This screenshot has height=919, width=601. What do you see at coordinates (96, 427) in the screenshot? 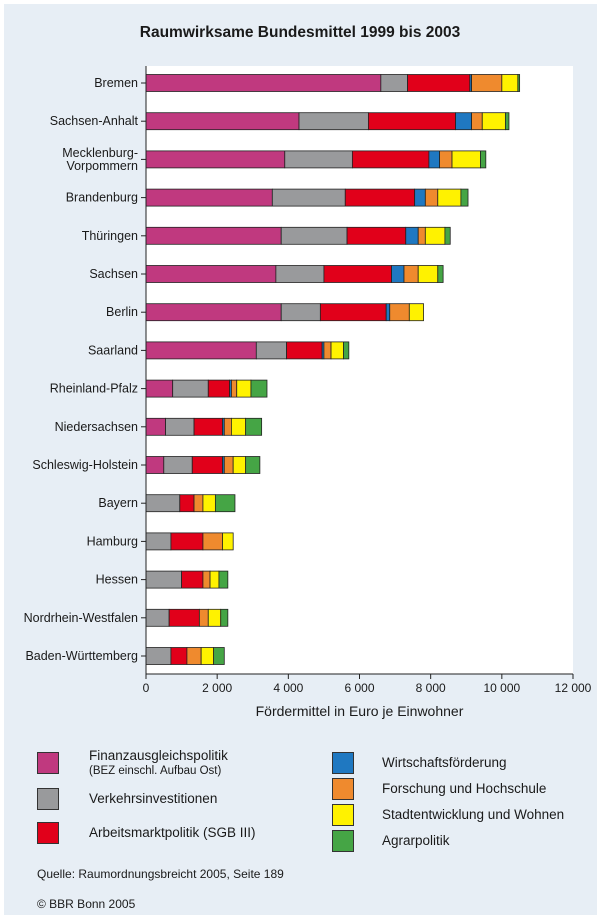
I see `y-tick-label: Niedersachsen` at bounding box center [96, 427].